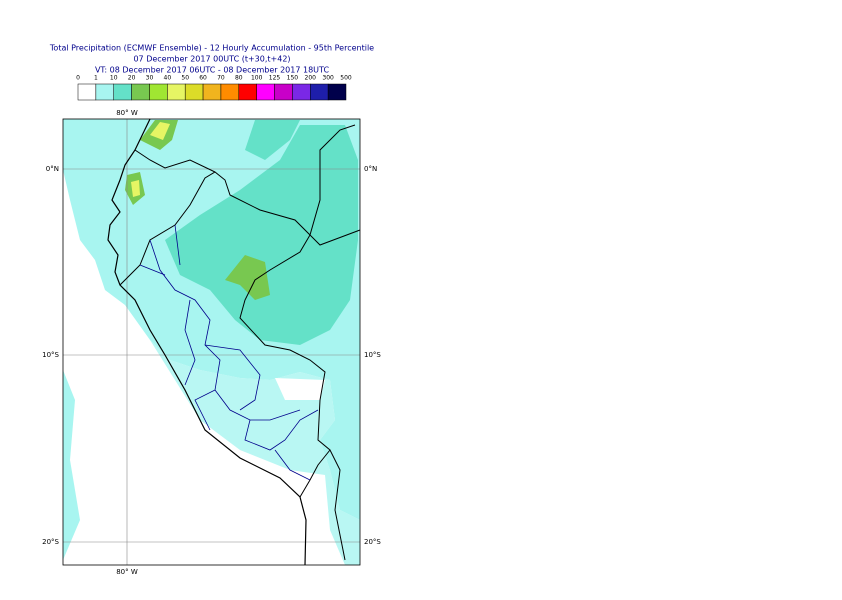 This screenshot has height=600, width=842. Describe the element at coordinates (114, 78) in the screenshot. I see `legend-label: 10` at that location.